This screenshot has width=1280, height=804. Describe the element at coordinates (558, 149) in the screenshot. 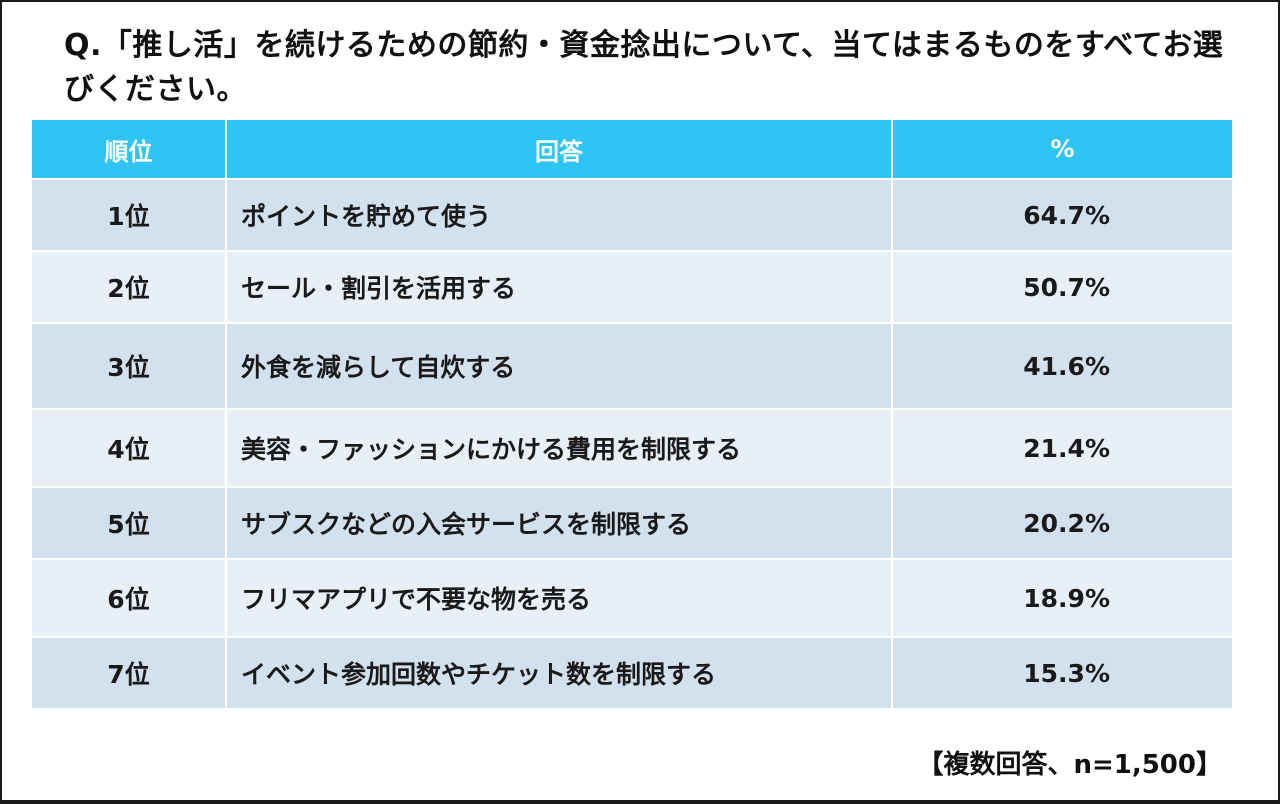

I see `answer-column-header: 回答` at that location.